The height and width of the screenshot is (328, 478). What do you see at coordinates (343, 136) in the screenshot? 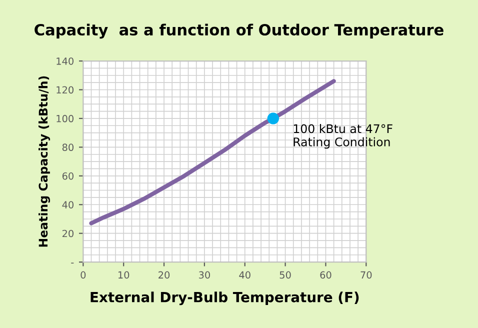
I see `annotation: 100 kBtu at 47°F Rating Condition` at bounding box center [343, 136].